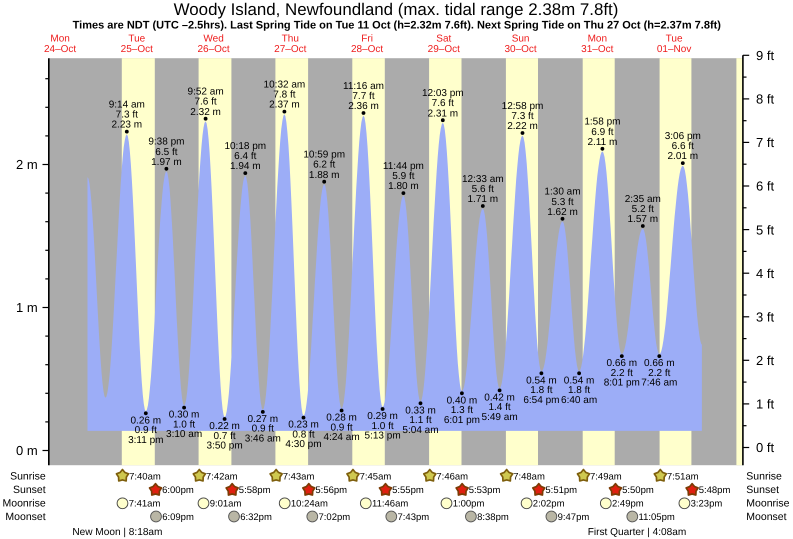 This screenshot has width=793, height=539. Describe the element at coordinates (166, 162) in the screenshot. I see `svg-text: 1.97 m` at that location.